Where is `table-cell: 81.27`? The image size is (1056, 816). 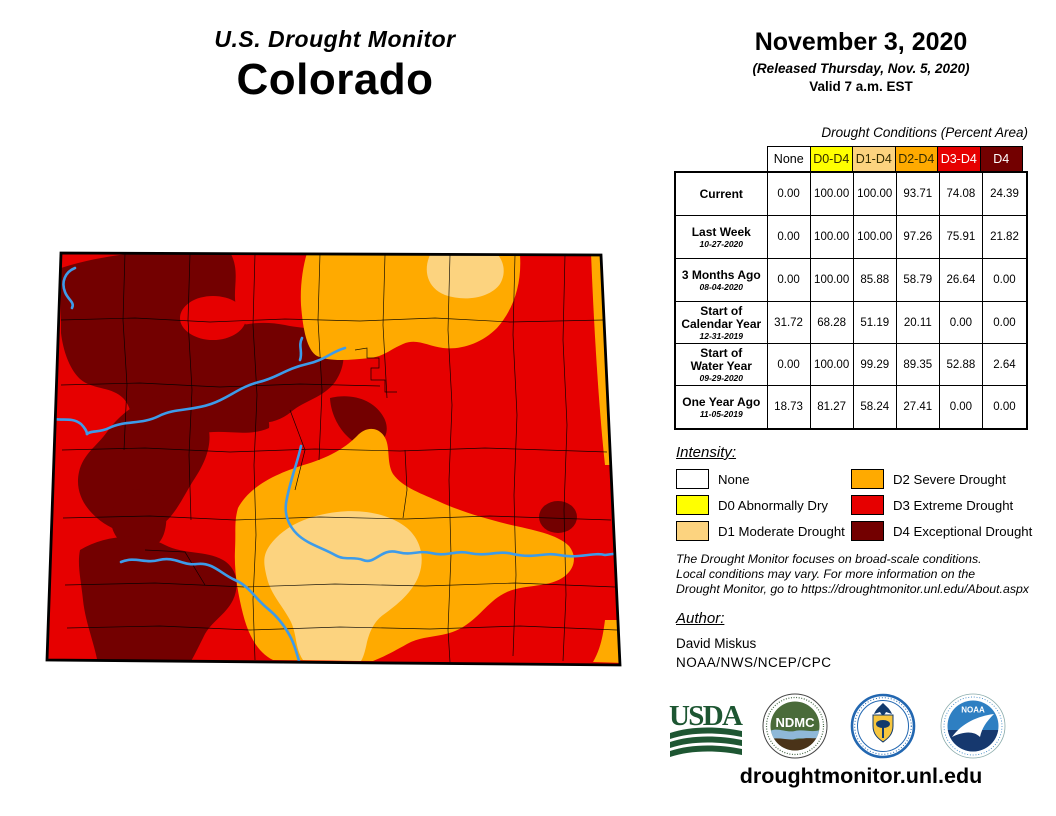 table-cell: 81.27 is located at coordinates (832, 407).